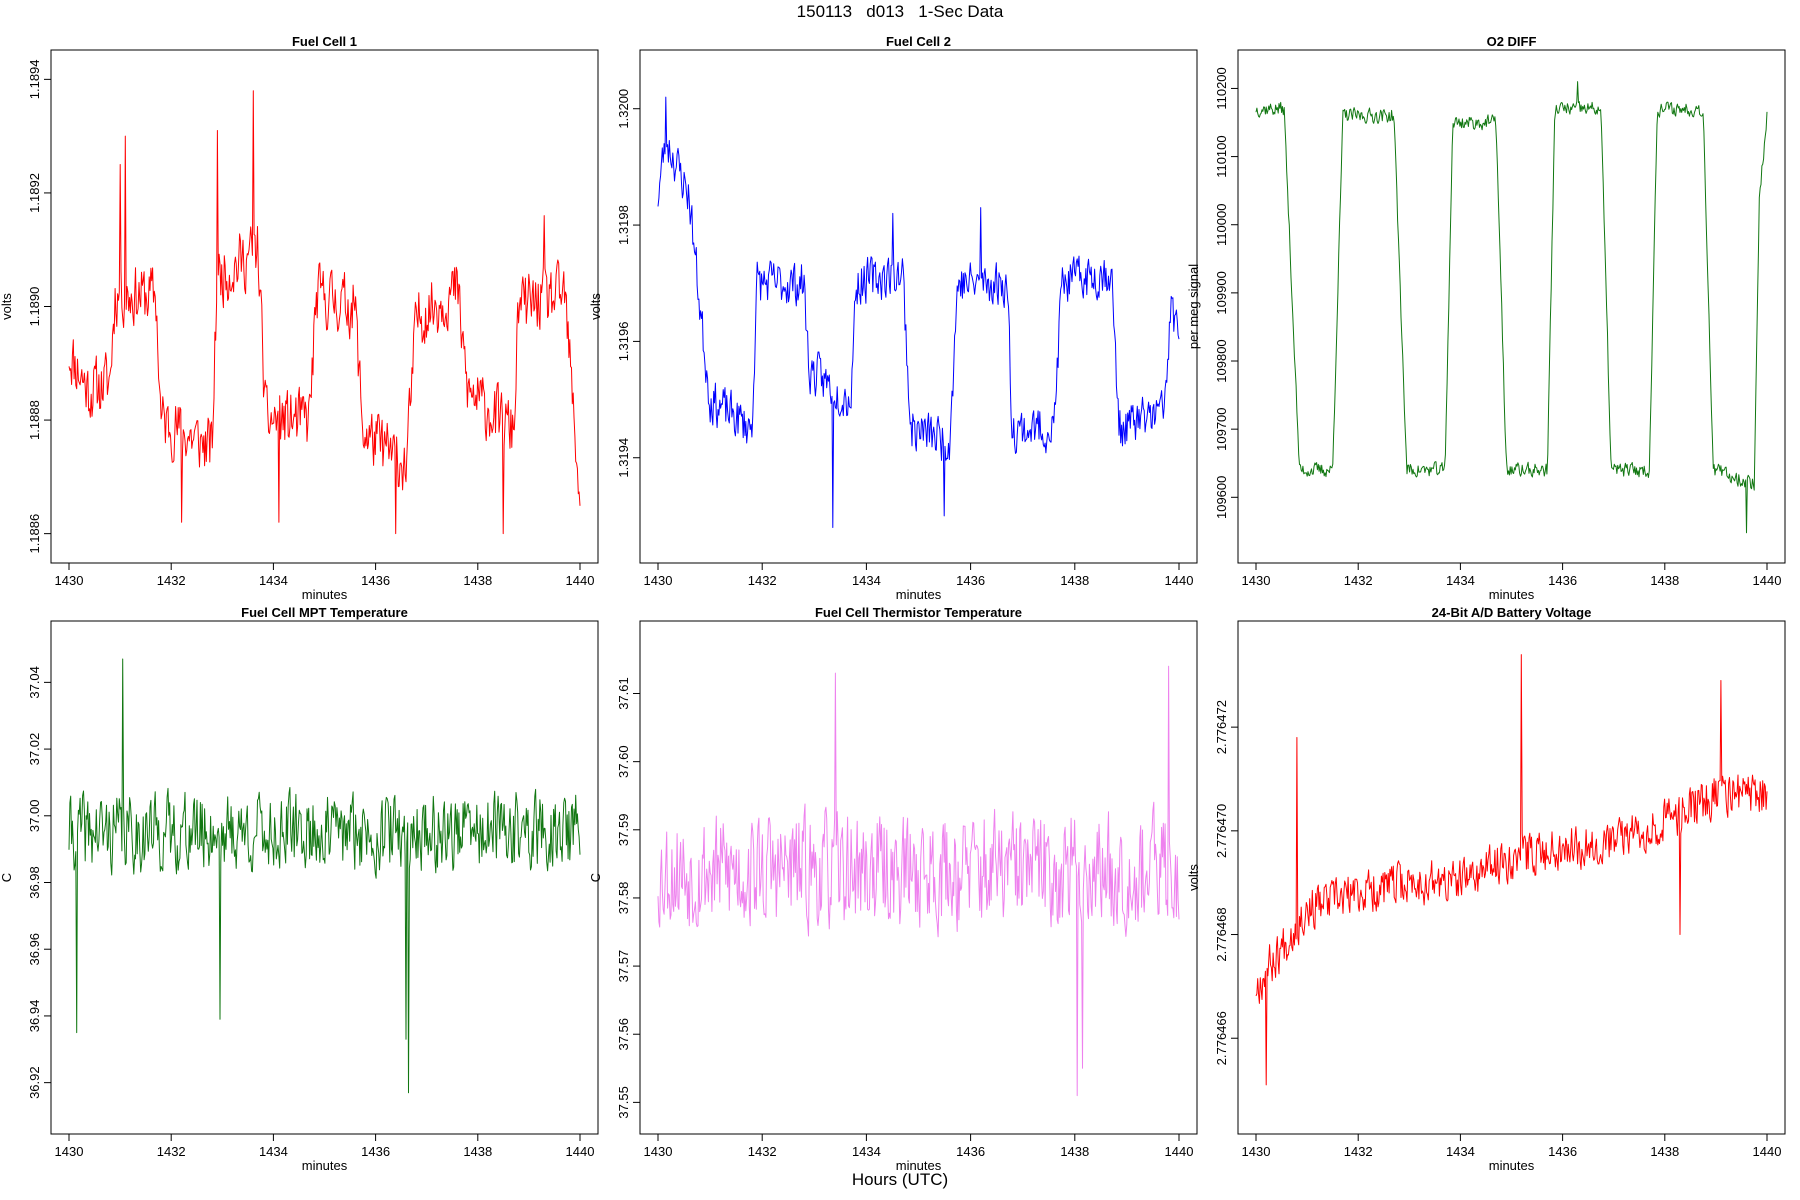  What do you see at coordinates (918, 41) in the screenshot?
I see `chart-title: Fuel Cell 2` at bounding box center [918, 41].